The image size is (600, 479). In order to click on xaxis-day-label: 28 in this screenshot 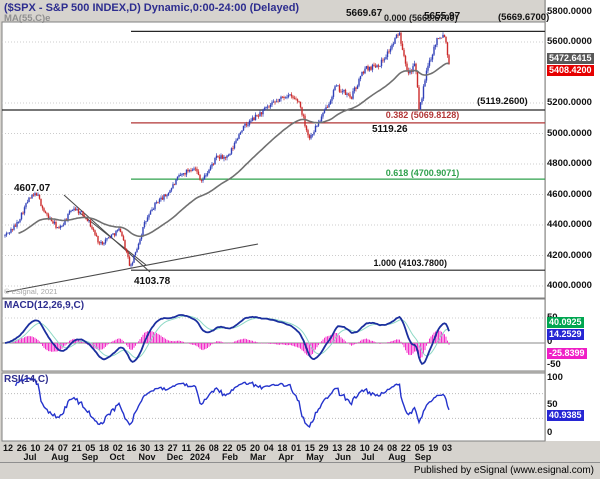, I will do `click(351, 448)`.